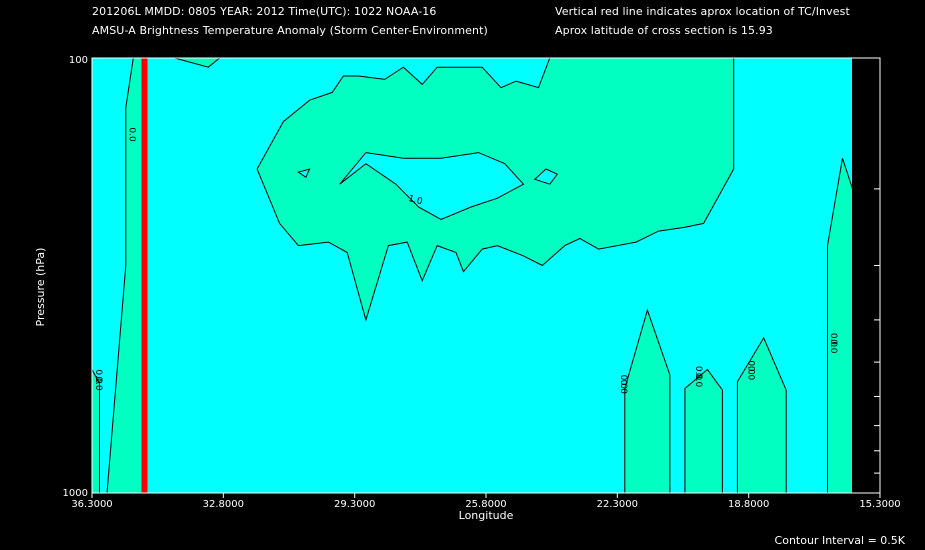 This screenshot has width=925, height=550. I want to click on x-tick-label-6: 15.3000, so click(879, 504).